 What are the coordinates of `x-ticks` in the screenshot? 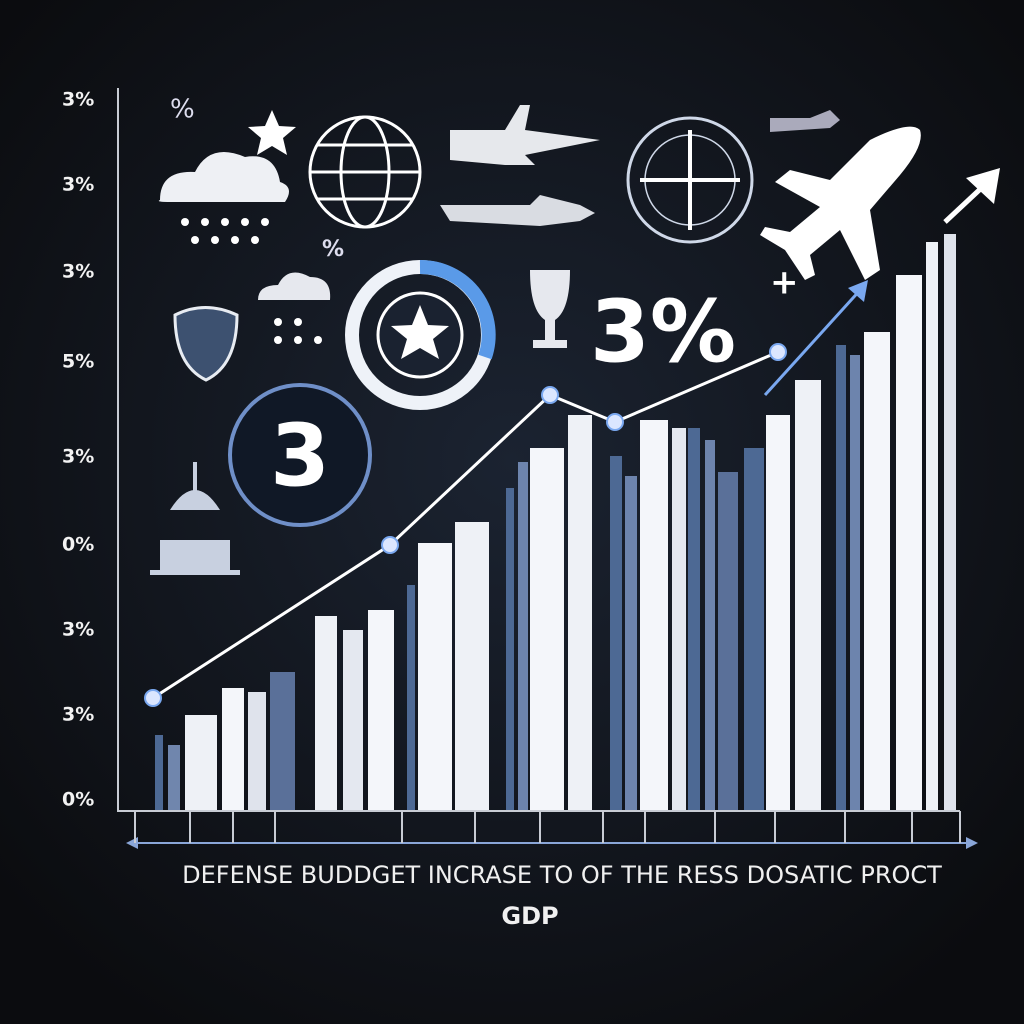 It's located at (547, 827).